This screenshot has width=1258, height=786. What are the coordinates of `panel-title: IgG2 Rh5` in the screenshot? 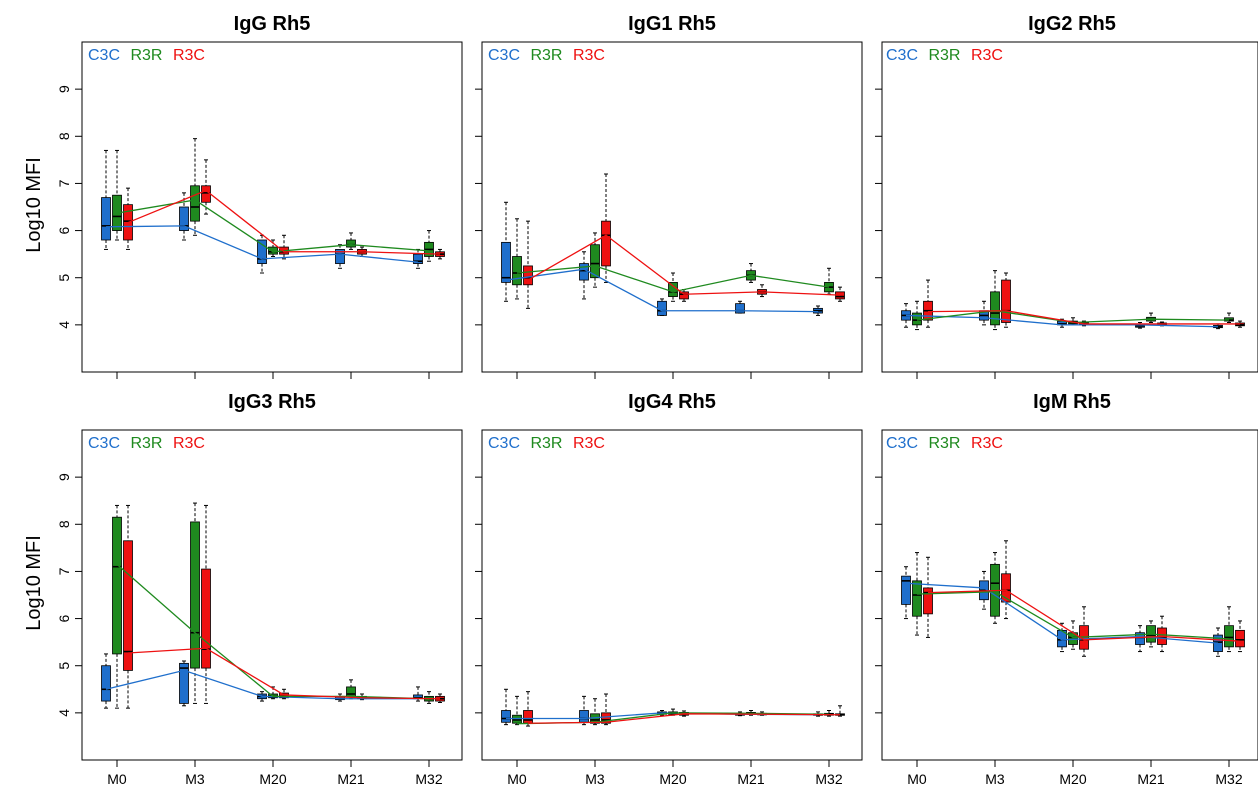 It's located at (1072, 24).